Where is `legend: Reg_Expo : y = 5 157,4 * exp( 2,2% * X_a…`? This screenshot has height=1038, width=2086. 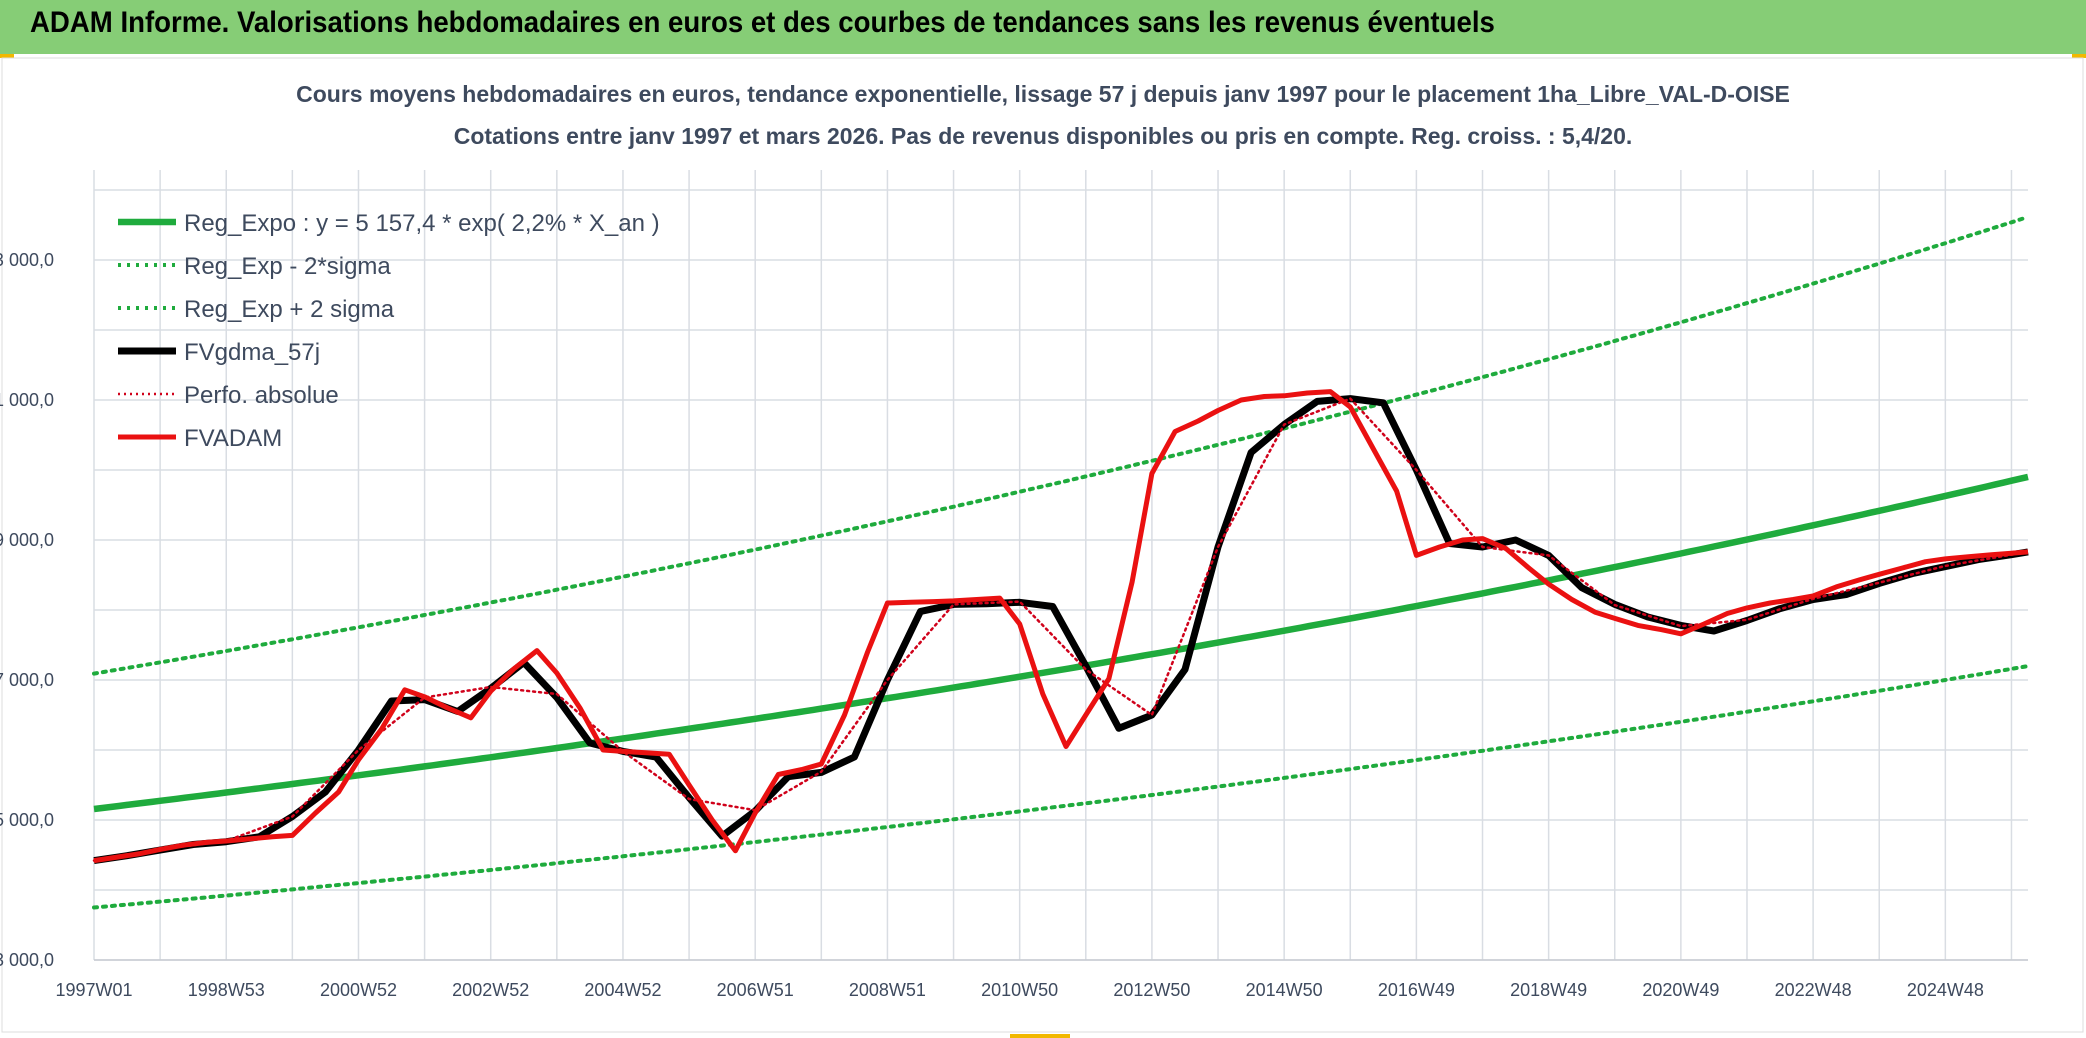
legend: Reg_Expo : y = 5 157,4 * exp( 2,2% * X_a… is located at coordinates (389, 331).